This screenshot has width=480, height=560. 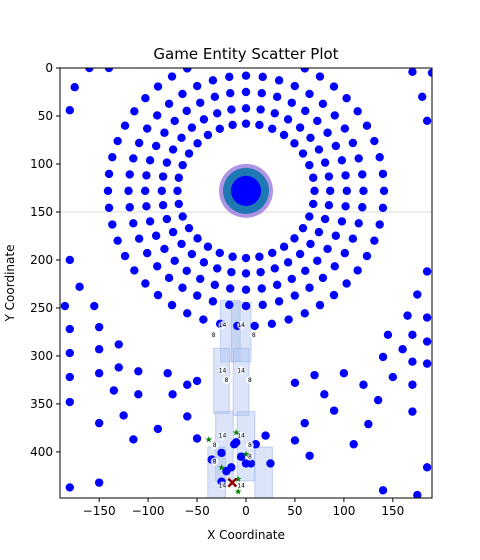 I want to click on cross-marker-b, so click(x=232, y=482).